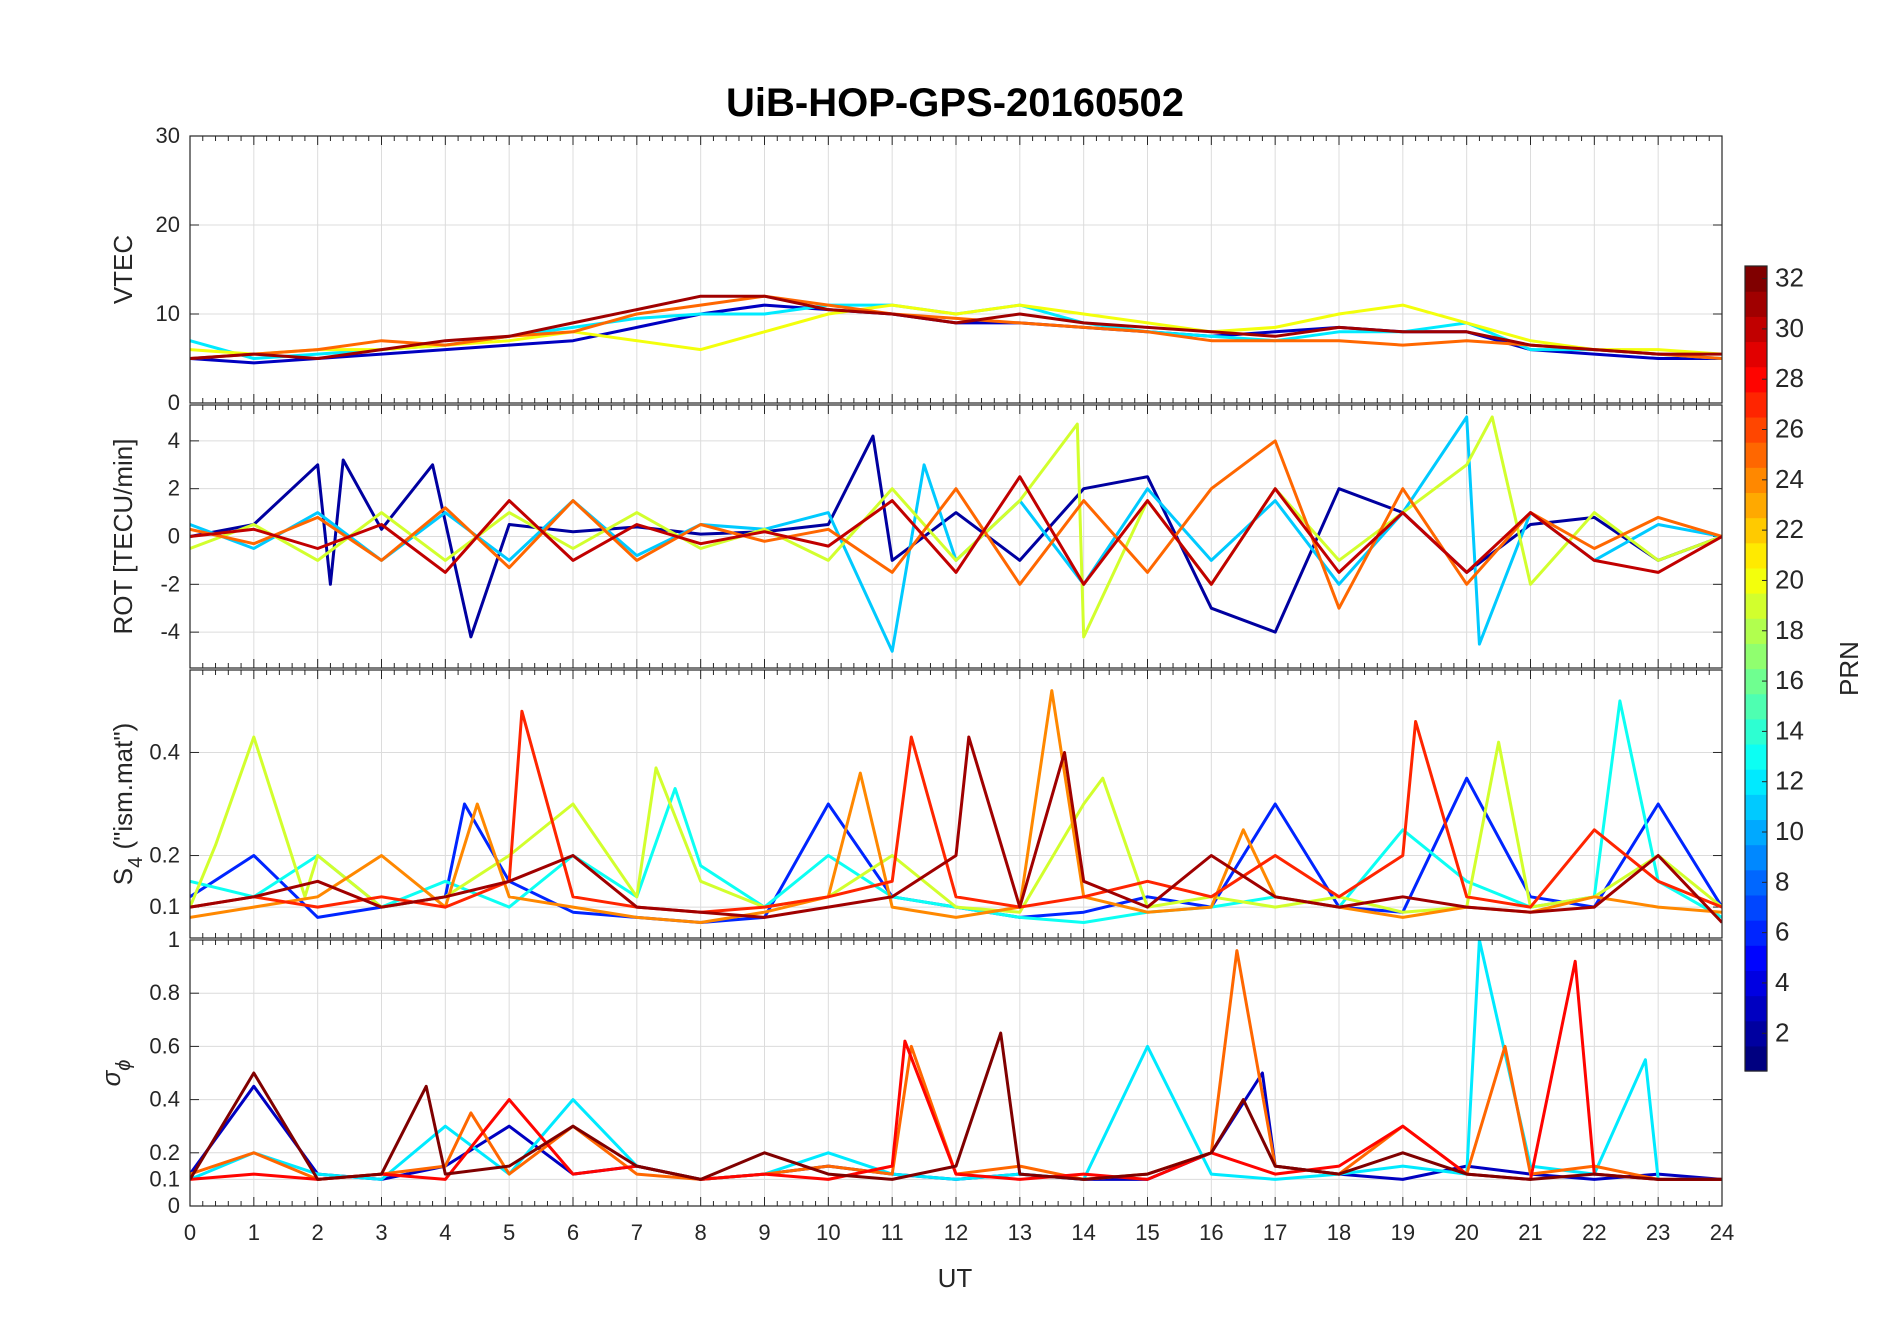 This screenshot has height=1330, width=1902. What do you see at coordinates (1789, 730) in the screenshot?
I see `colorbar-tick-label: 14` at bounding box center [1789, 730].